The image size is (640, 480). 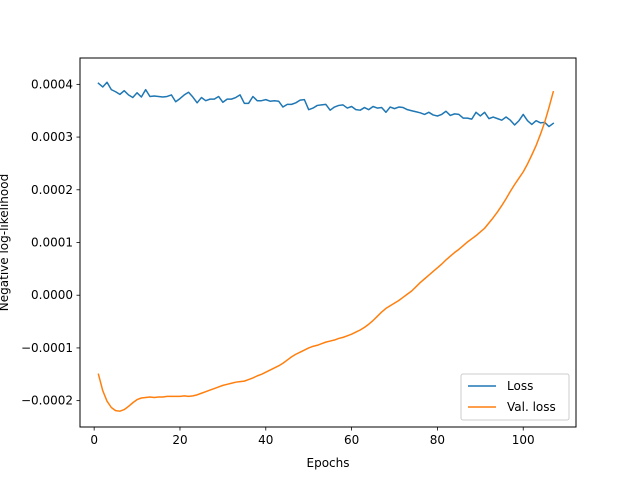 What do you see at coordinates (265, 440) in the screenshot?
I see `x-tick-label: 40` at bounding box center [265, 440].